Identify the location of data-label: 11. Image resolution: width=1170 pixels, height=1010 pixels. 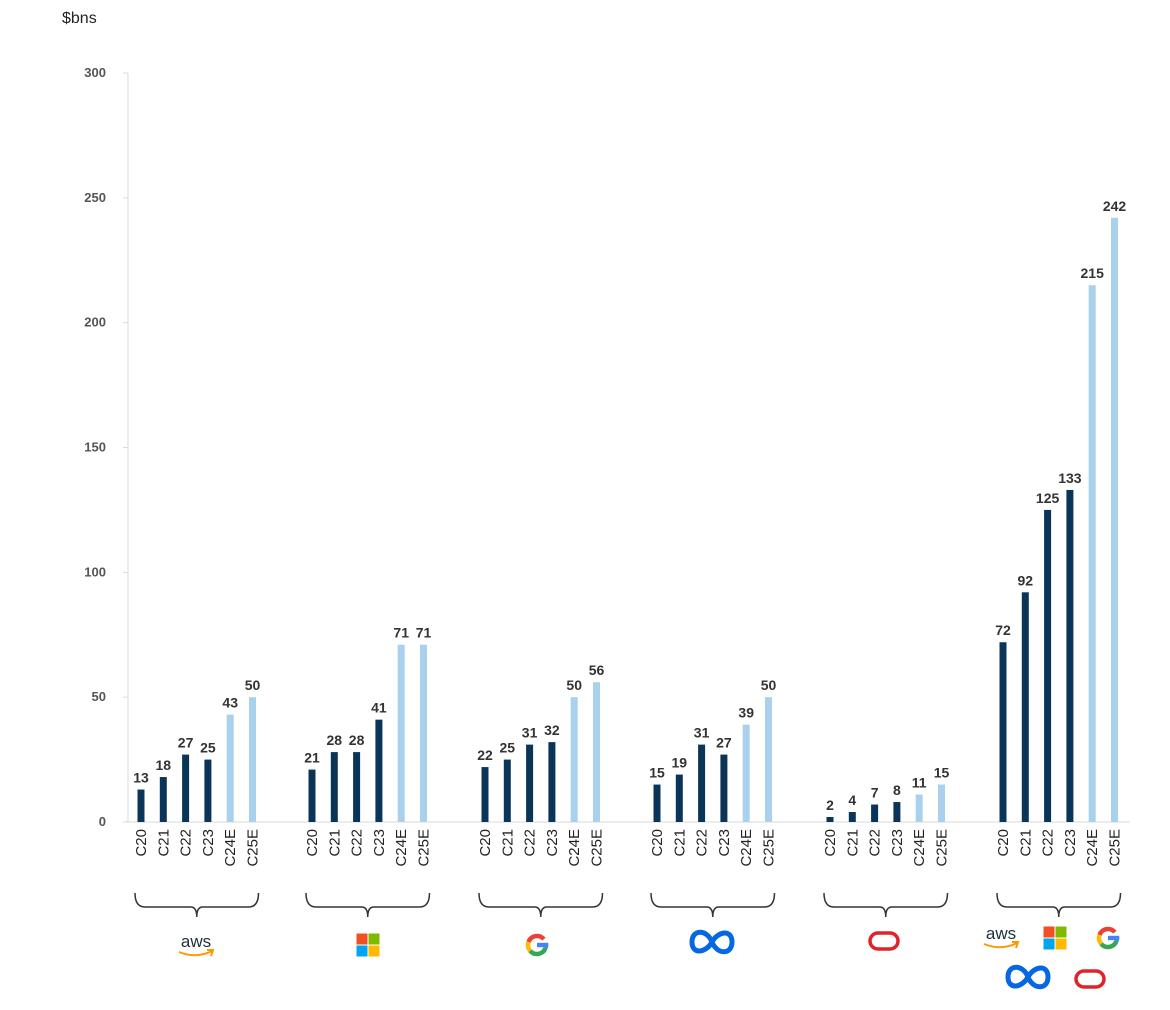
(919, 783).